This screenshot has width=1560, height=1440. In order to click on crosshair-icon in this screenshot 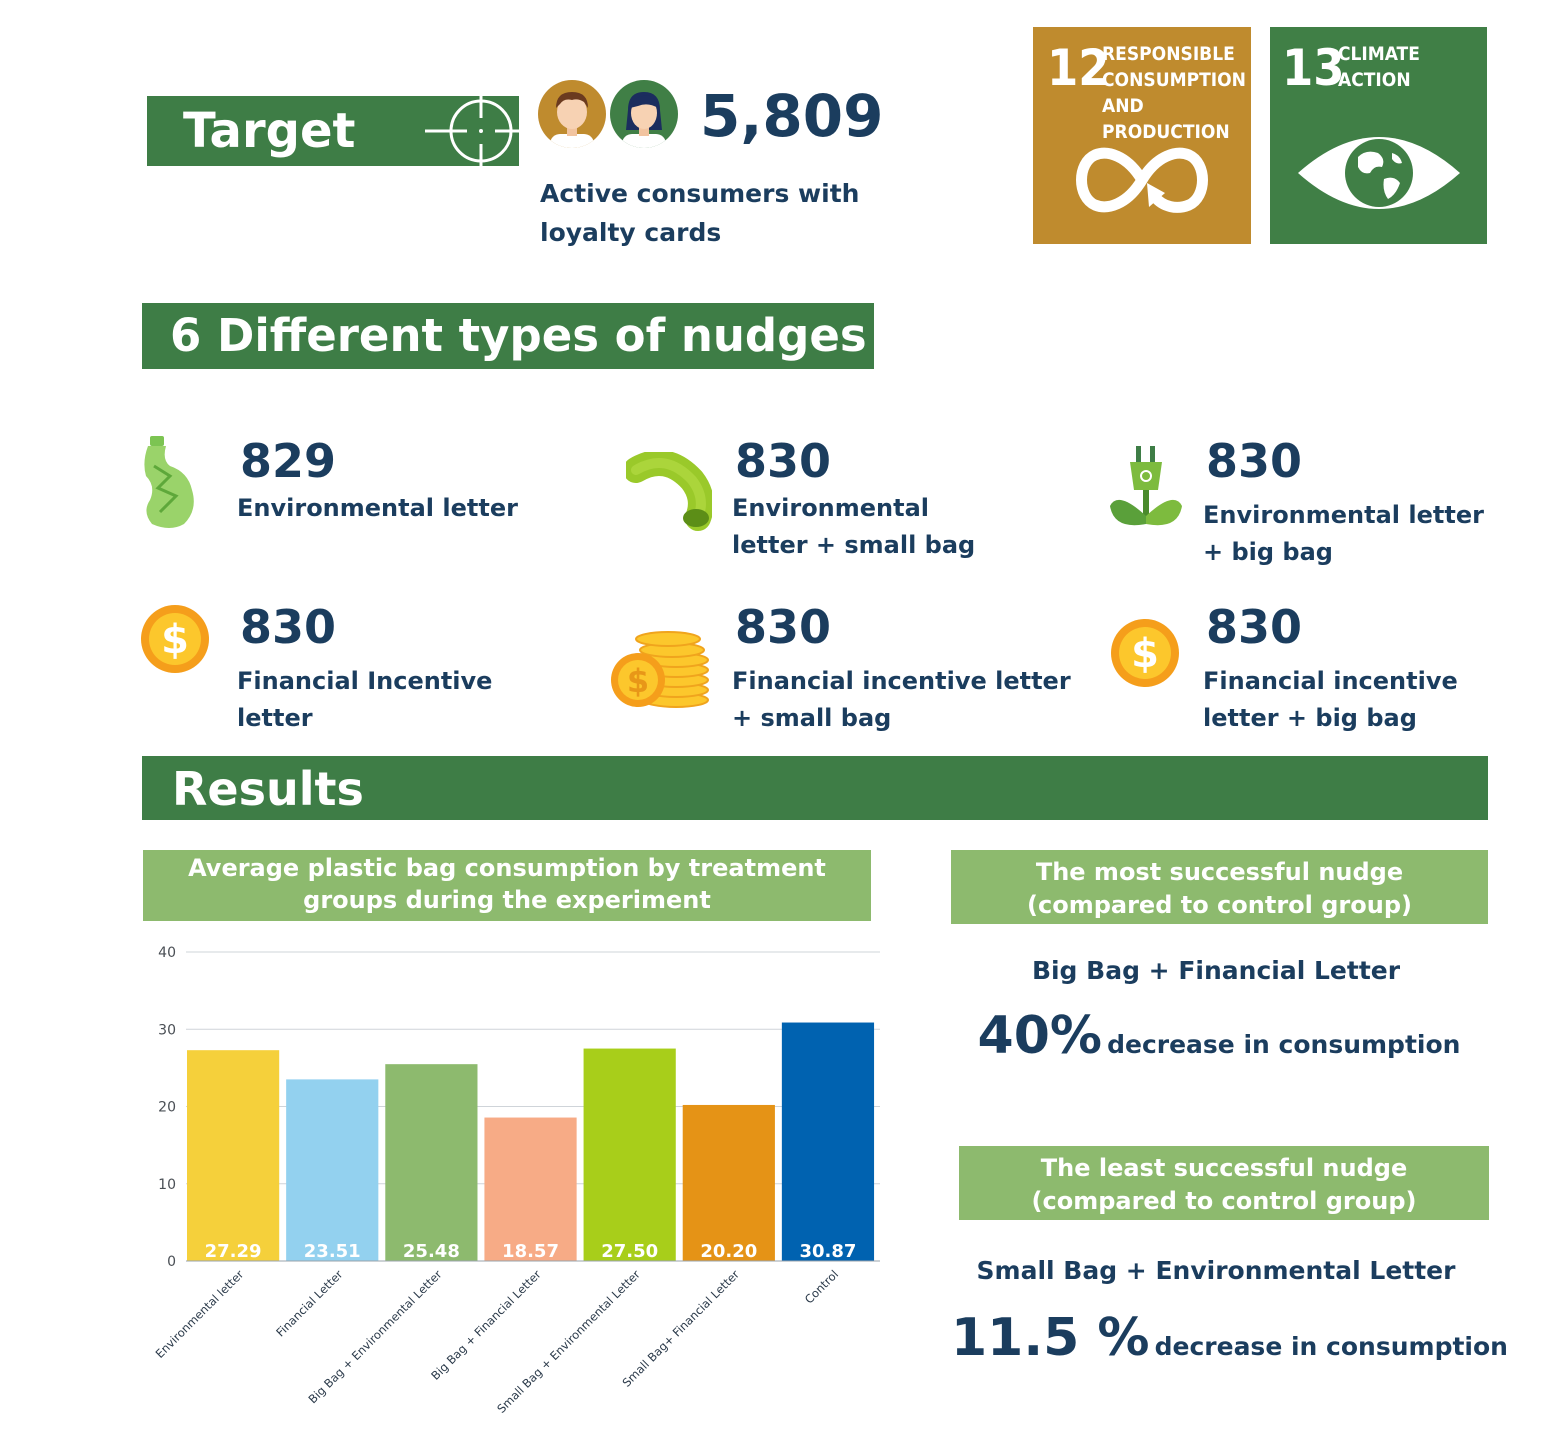, I will do `click(472, 131)`.